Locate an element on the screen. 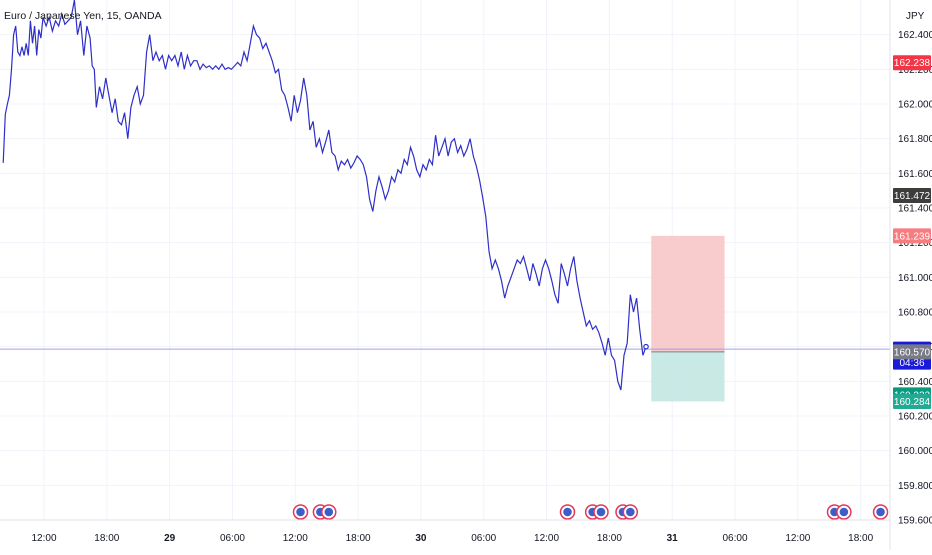 This screenshot has width=932, height=555. risk-zone is located at coordinates (688, 293).